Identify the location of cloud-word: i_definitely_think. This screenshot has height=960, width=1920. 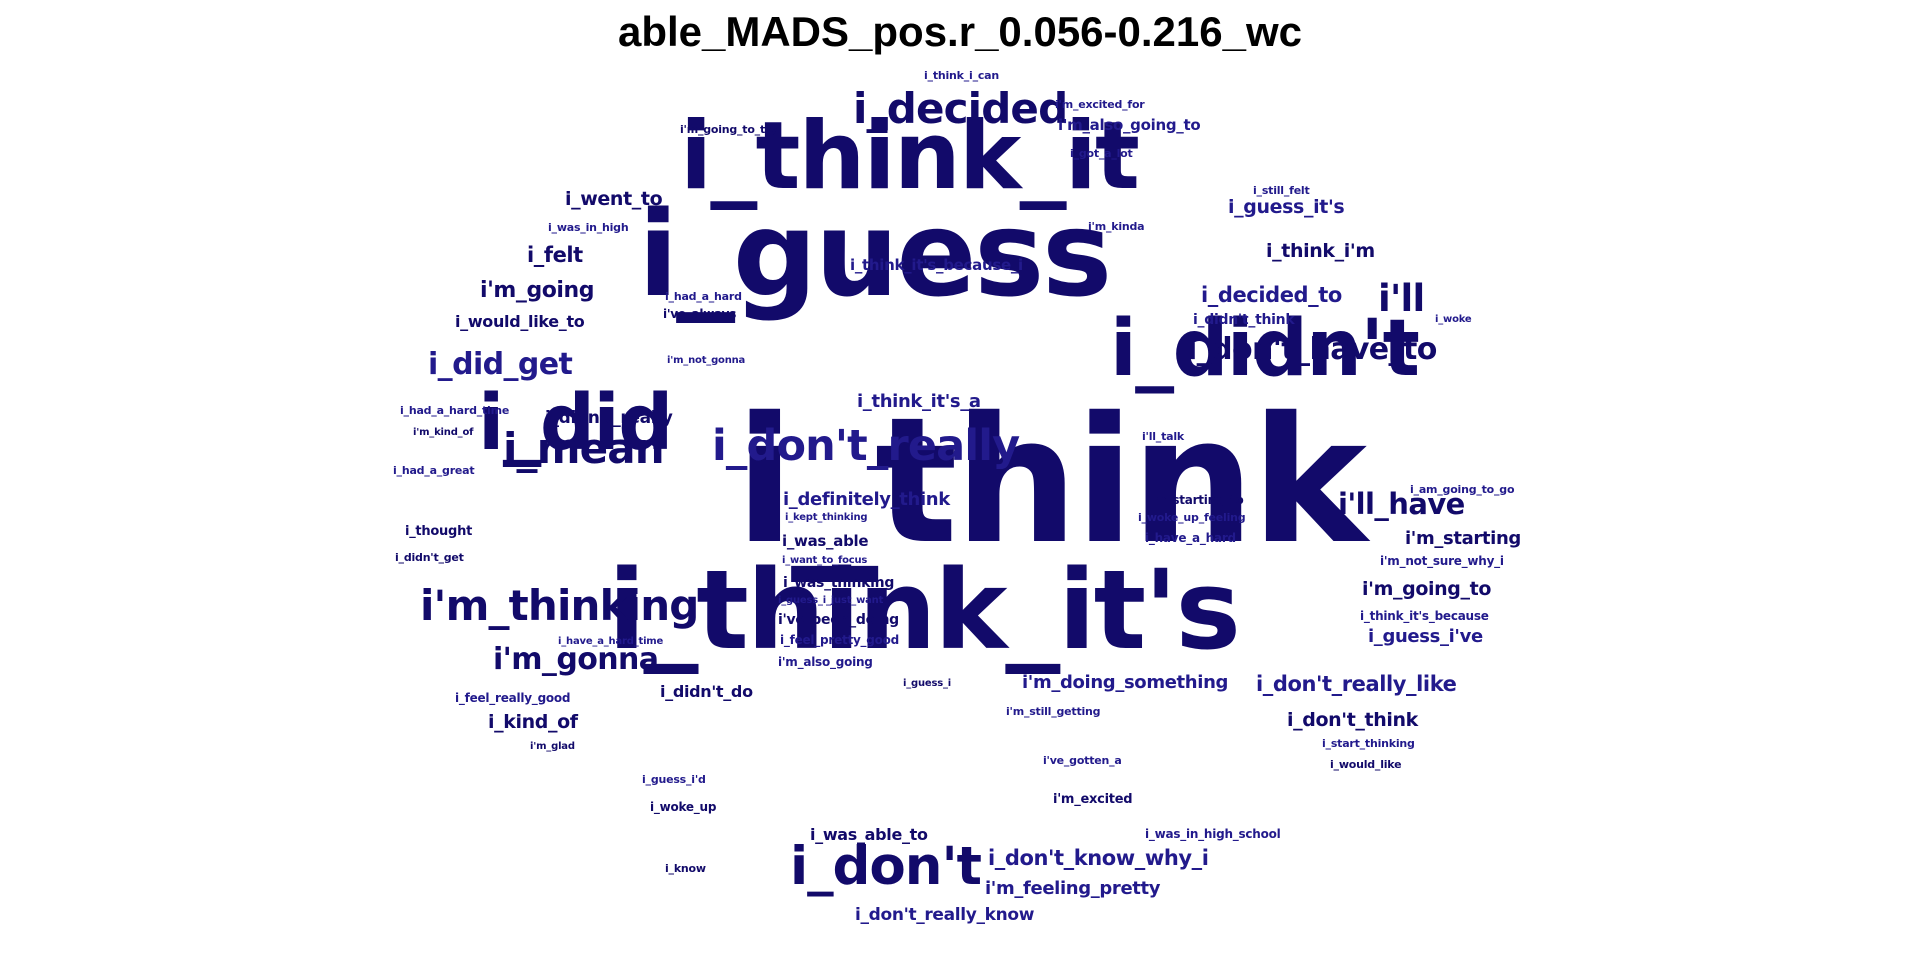
(866, 499).